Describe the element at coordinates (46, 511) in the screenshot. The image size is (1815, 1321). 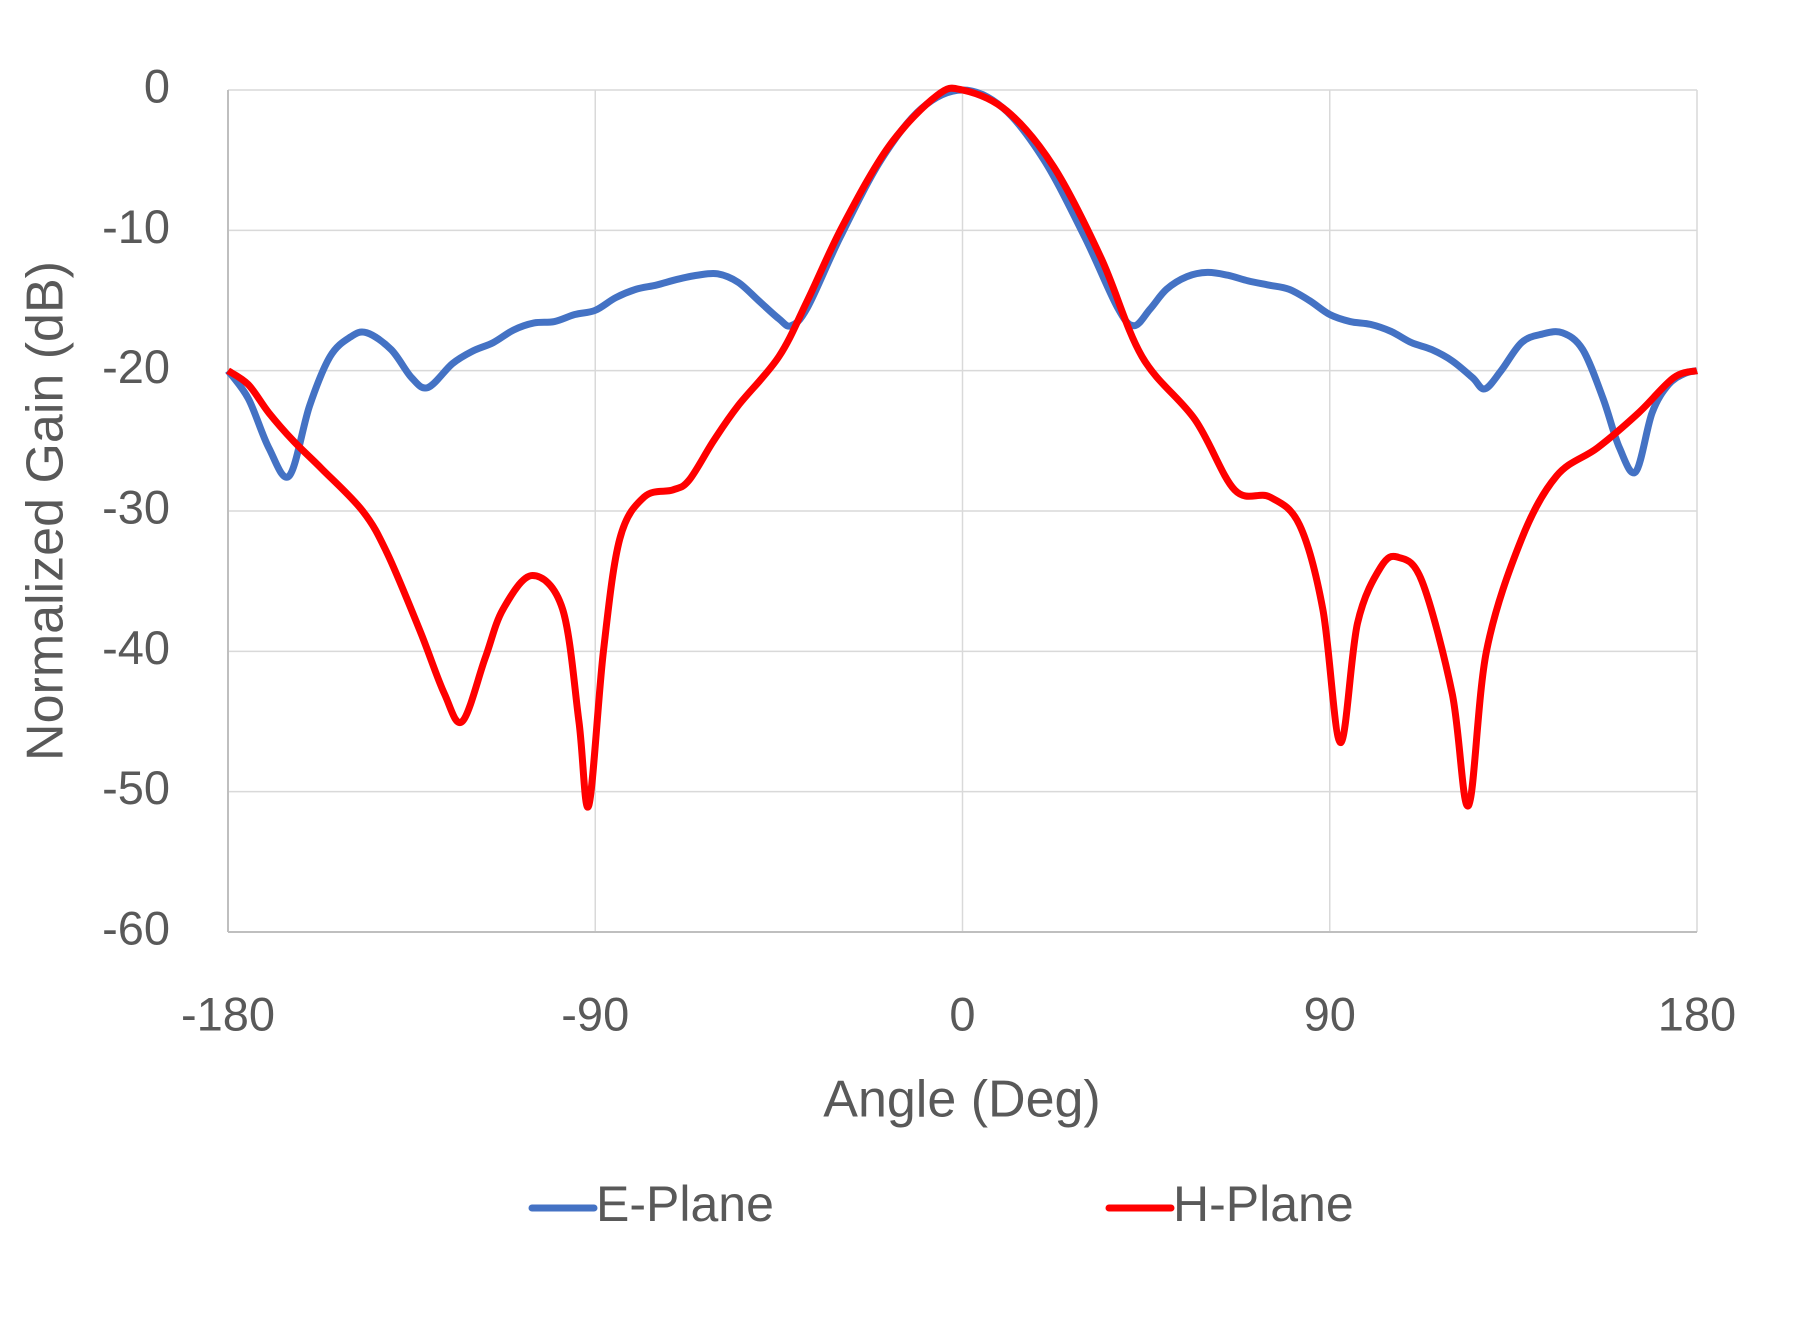
I see `y-axis-title: Normalized Gain (dB)` at that location.